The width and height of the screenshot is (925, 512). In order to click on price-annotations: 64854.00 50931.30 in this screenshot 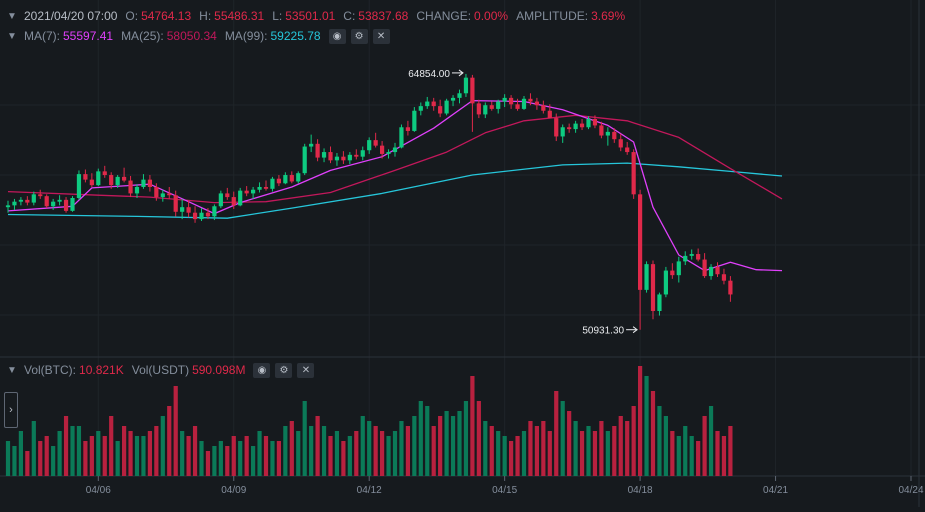, I will do `click(523, 203)`.